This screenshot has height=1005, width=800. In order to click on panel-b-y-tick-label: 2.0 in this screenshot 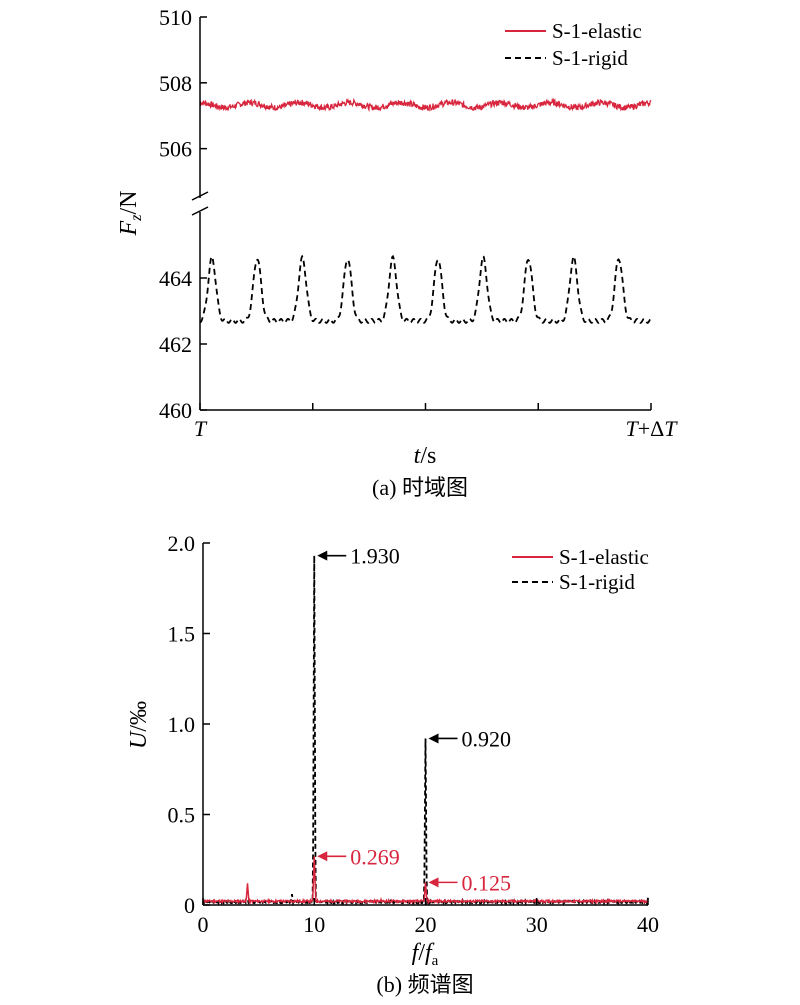, I will do `click(182, 543)`.